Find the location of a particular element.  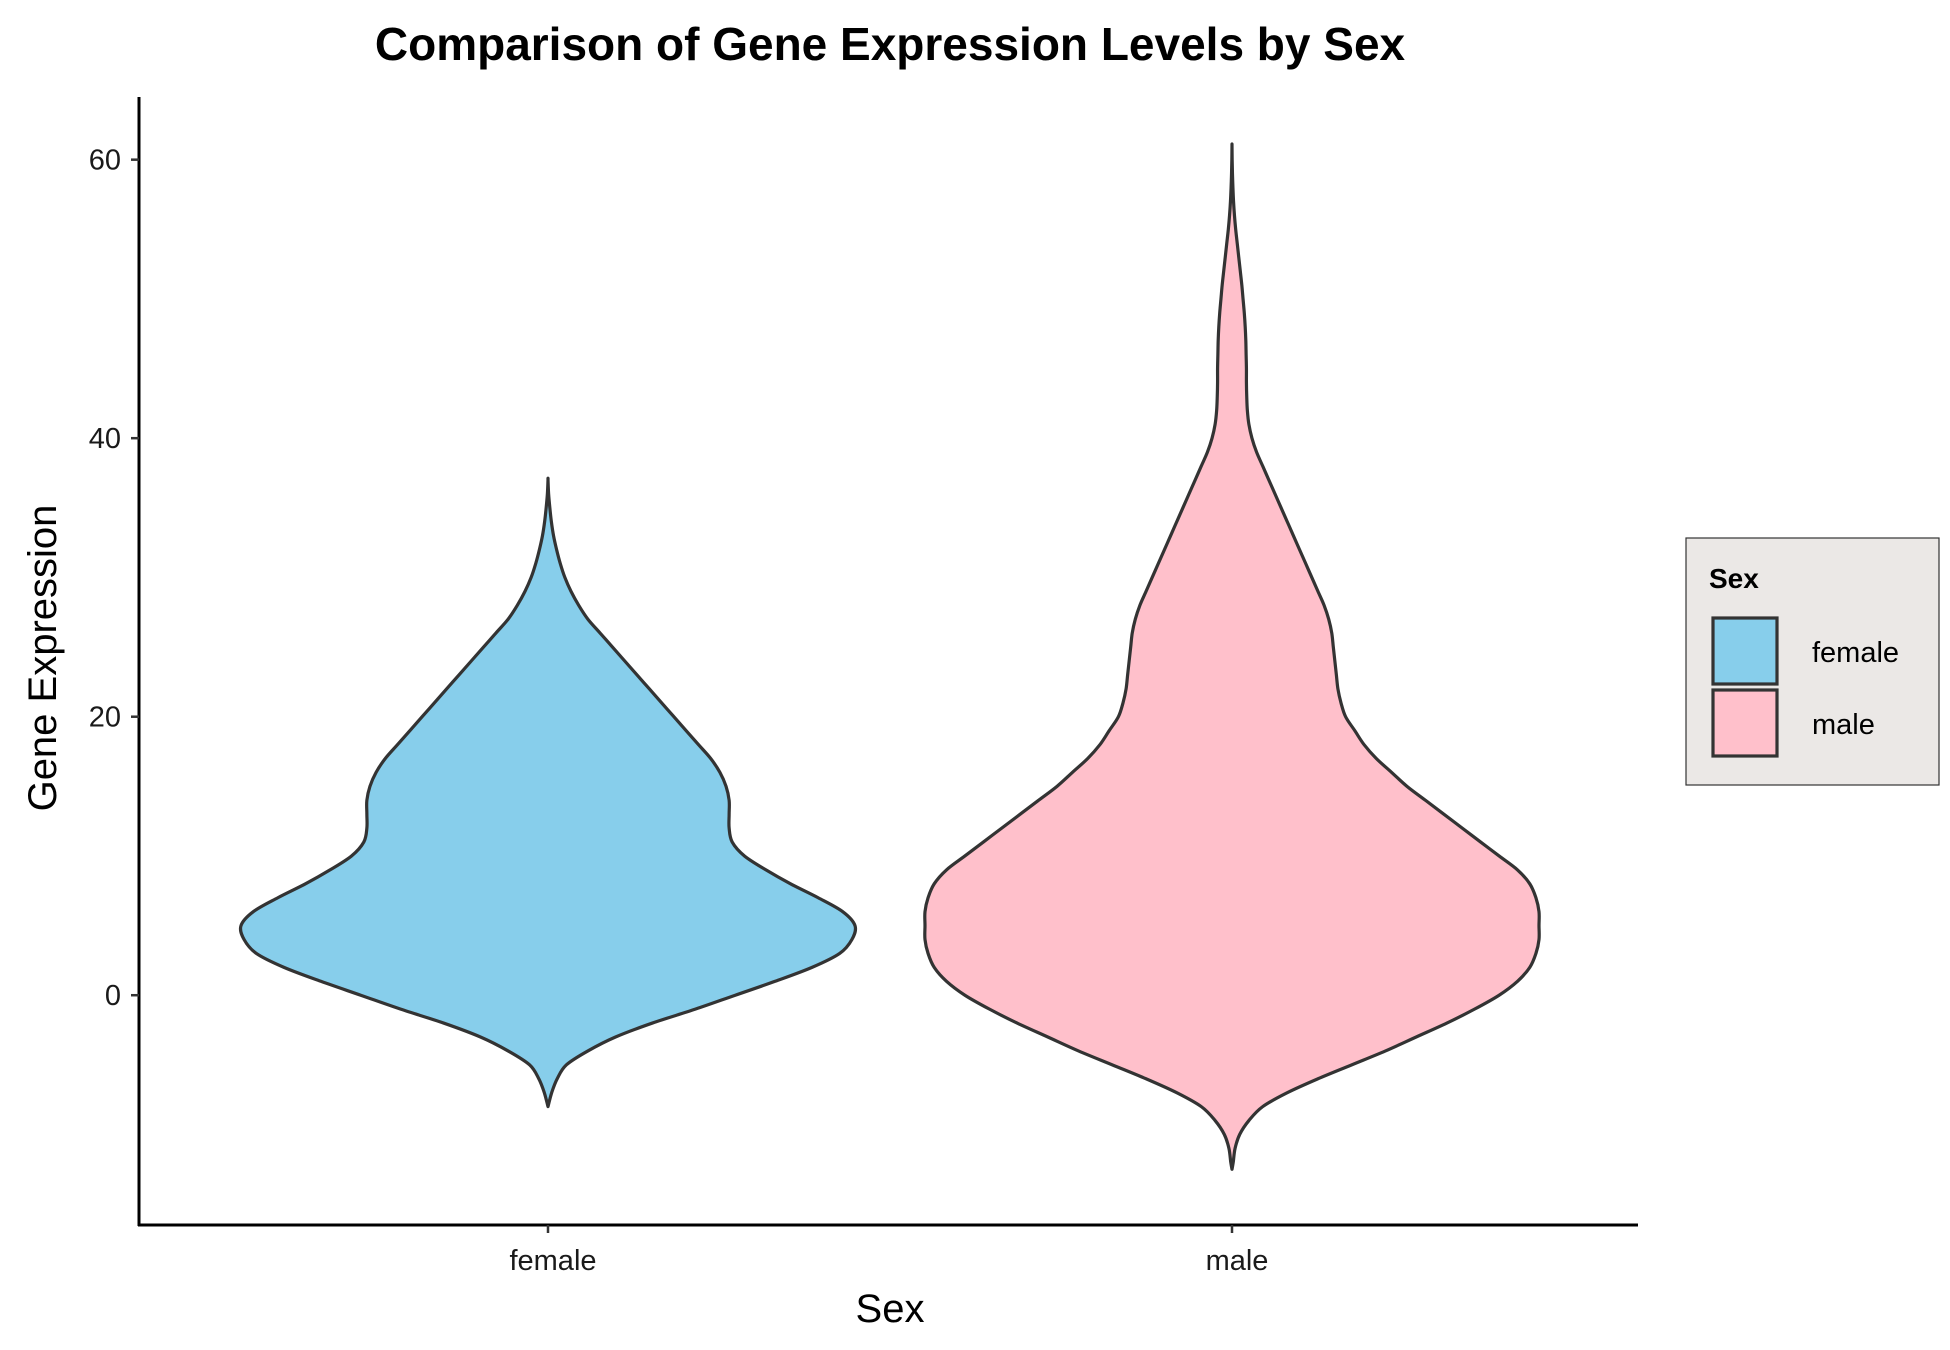

y-tick-label: 20 is located at coordinates (105, 718).